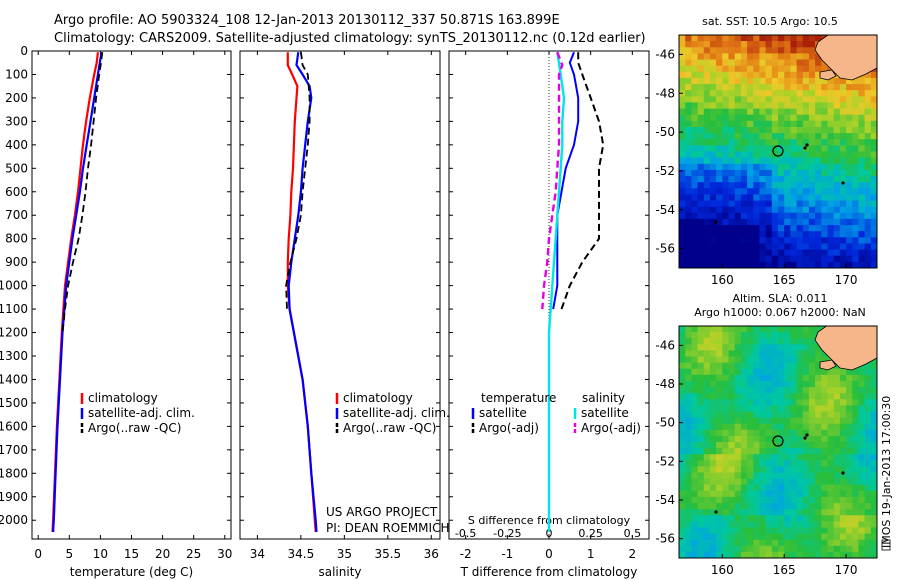  I want to click on island, so click(828, 365).